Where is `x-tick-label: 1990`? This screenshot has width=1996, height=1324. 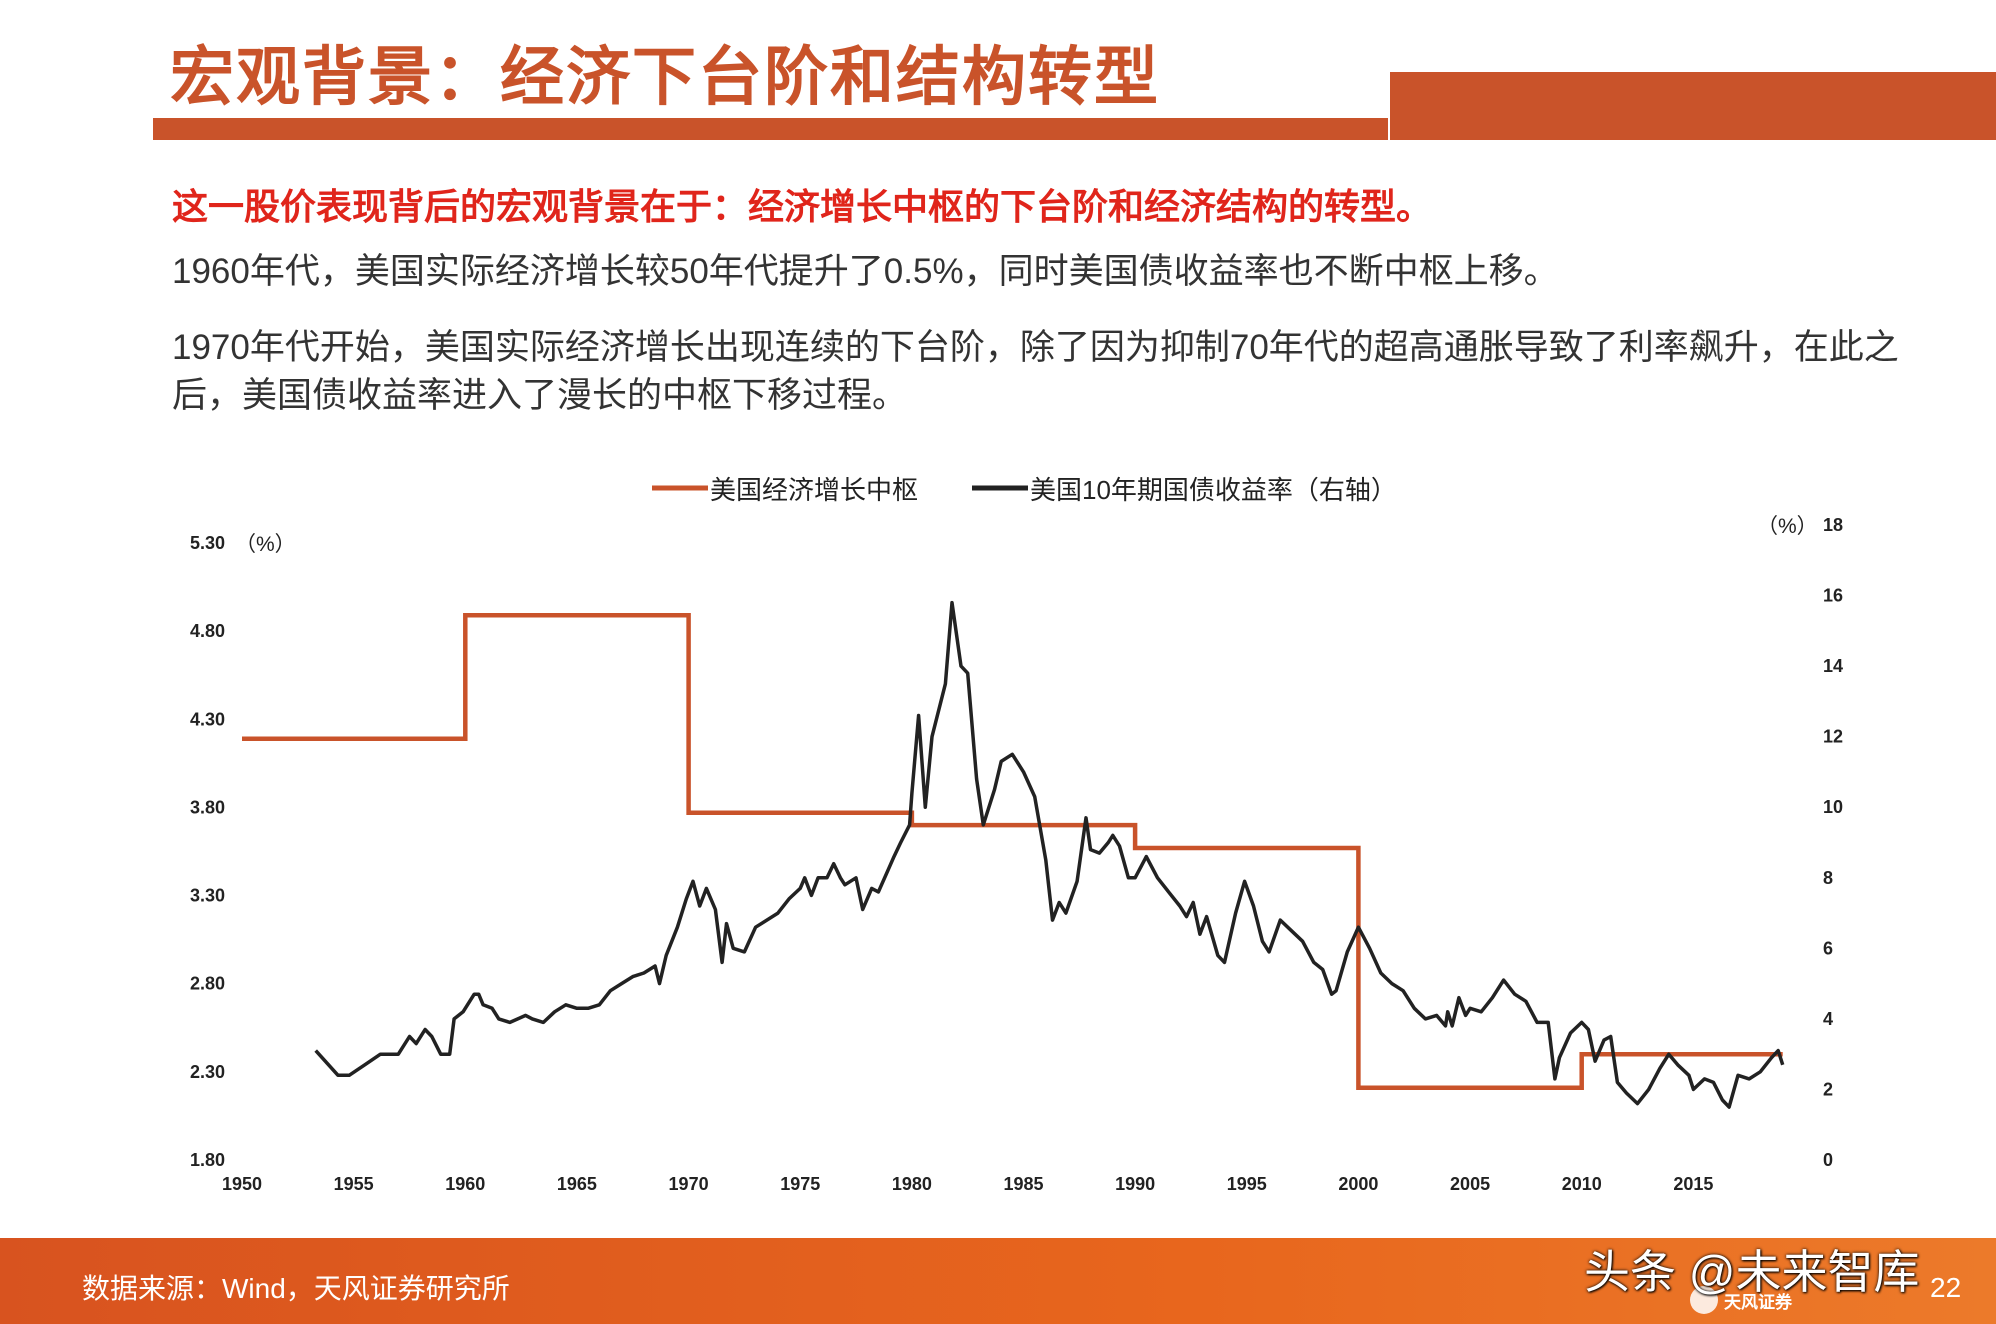 x-tick-label: 1990 is located at coordinates (1135, 1184).